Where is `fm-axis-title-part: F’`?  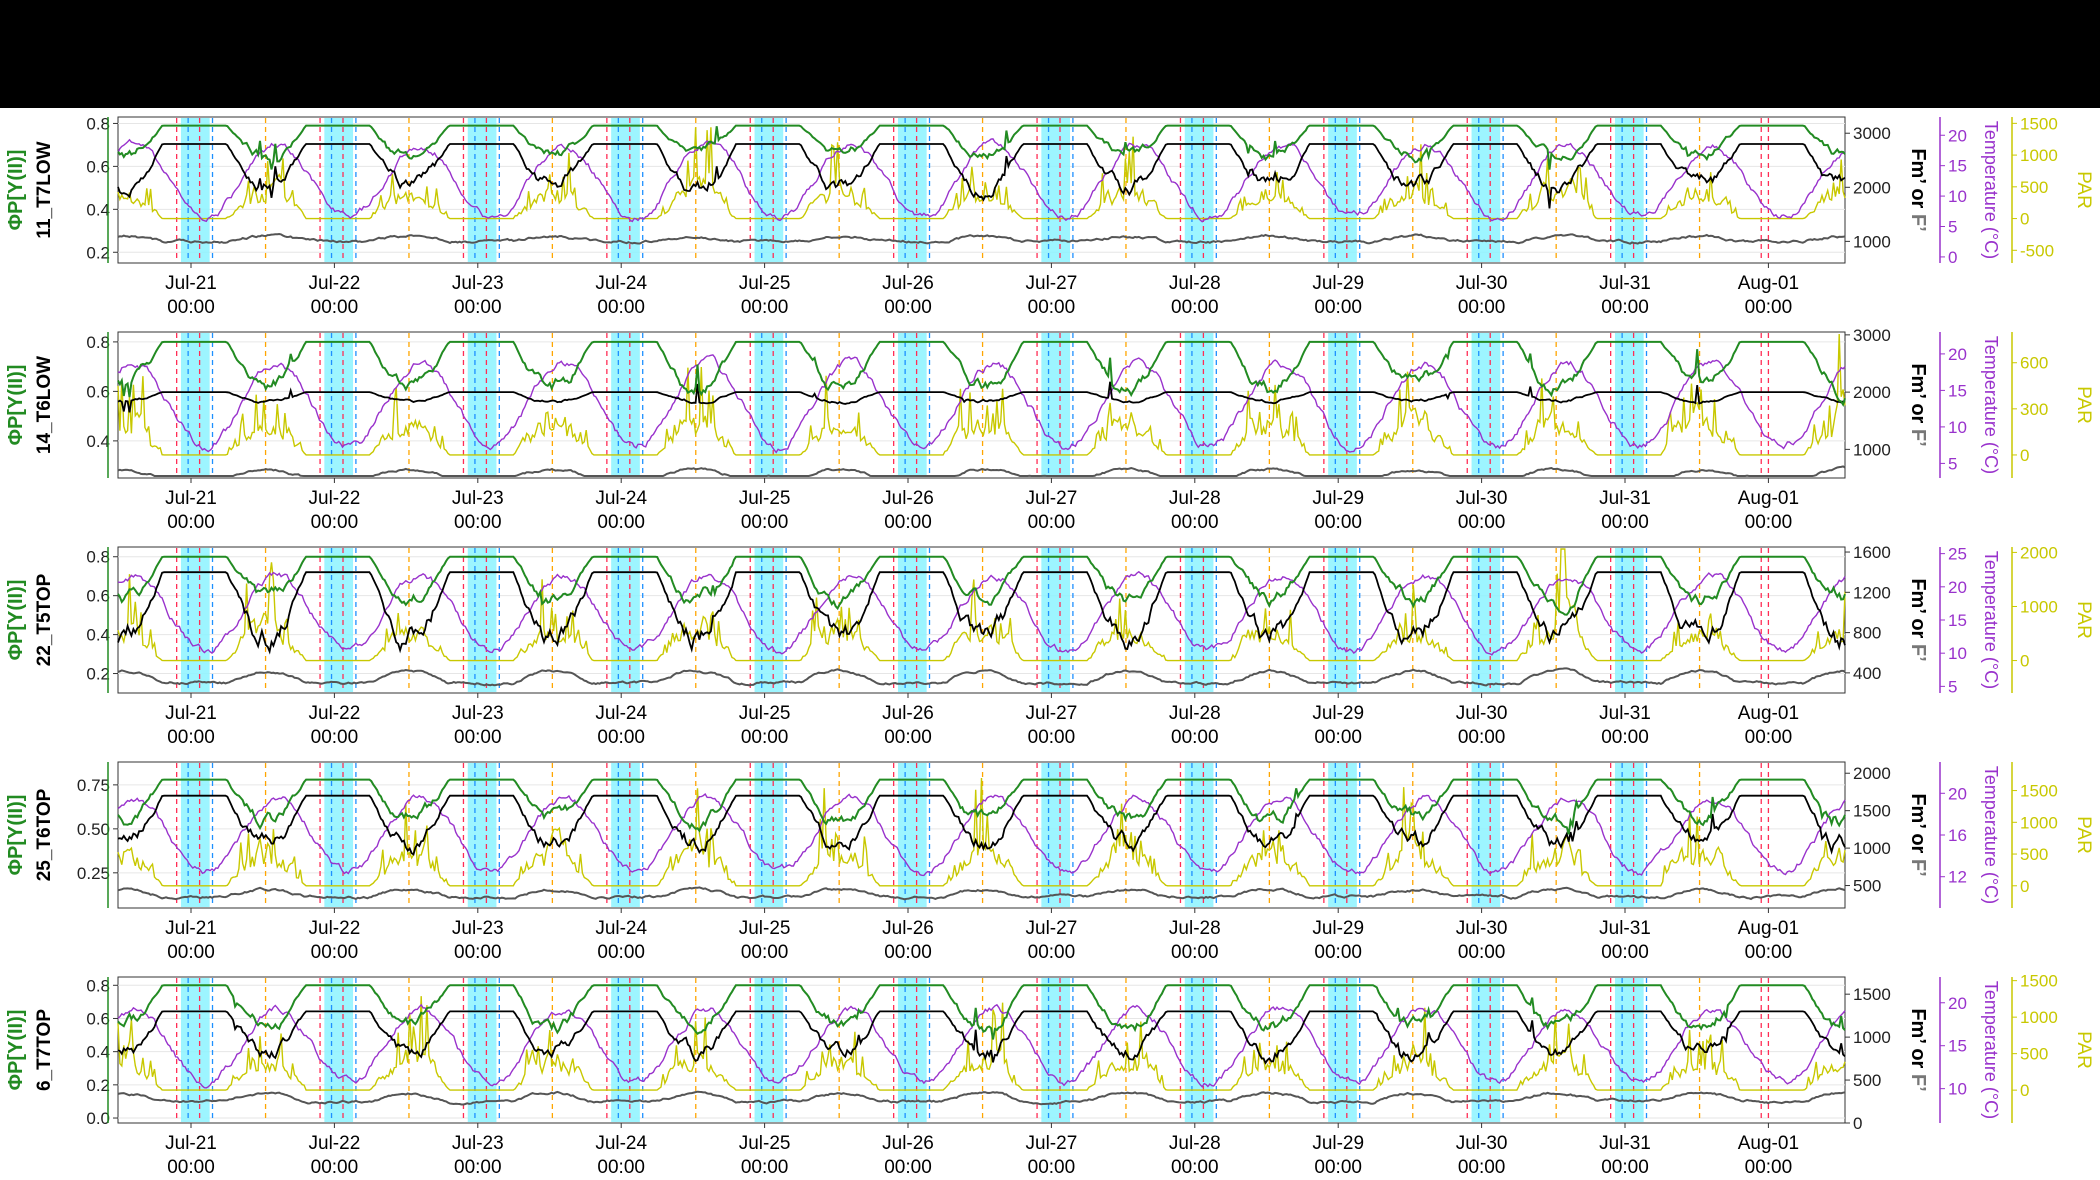
fm-axis-title-part: F’ is located at coordinates (1918, 438).